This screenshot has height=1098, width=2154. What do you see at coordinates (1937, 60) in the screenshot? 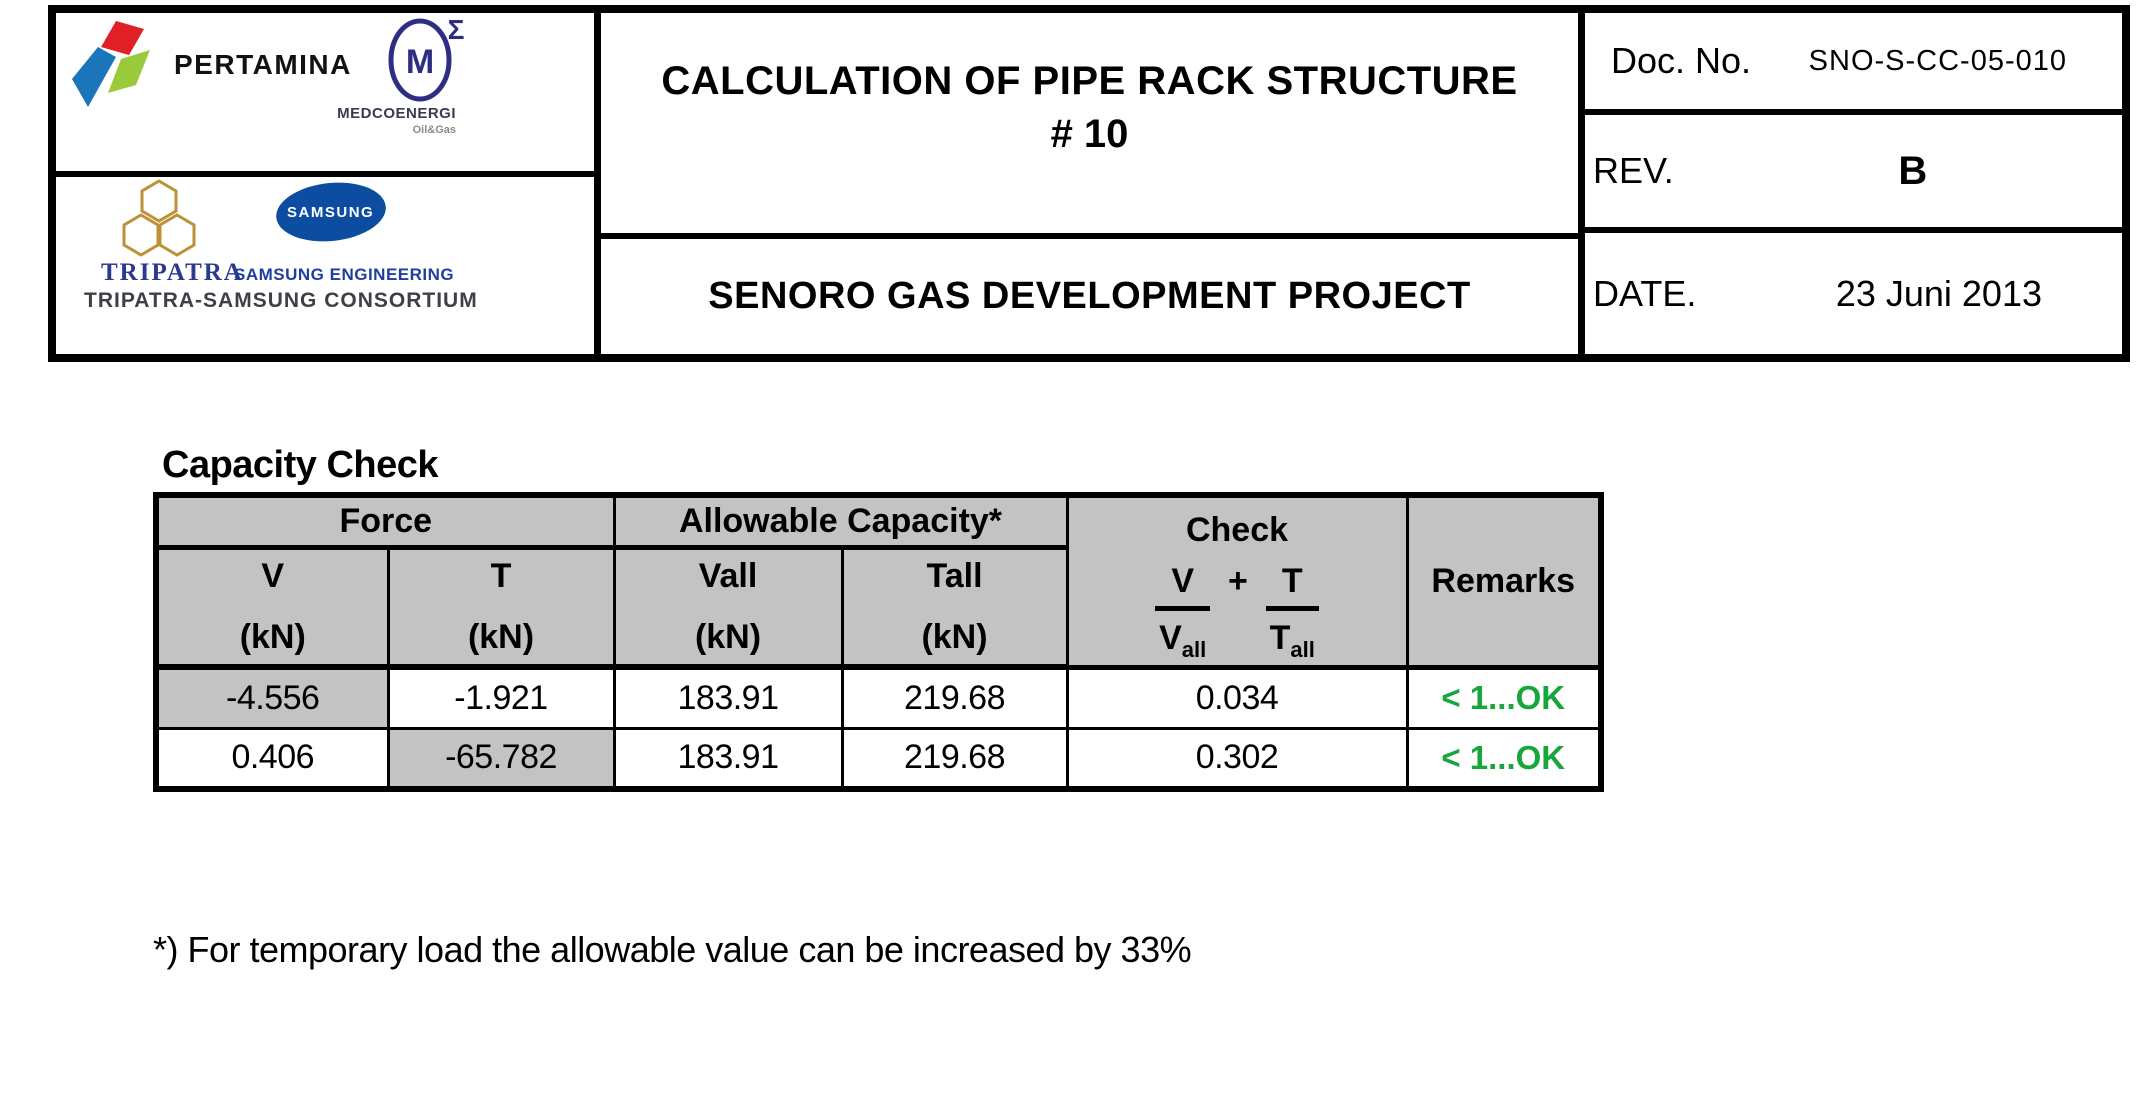
I see `doc-no-value: SNO-S-CC-05-010` at bounding box center [1937, 60].